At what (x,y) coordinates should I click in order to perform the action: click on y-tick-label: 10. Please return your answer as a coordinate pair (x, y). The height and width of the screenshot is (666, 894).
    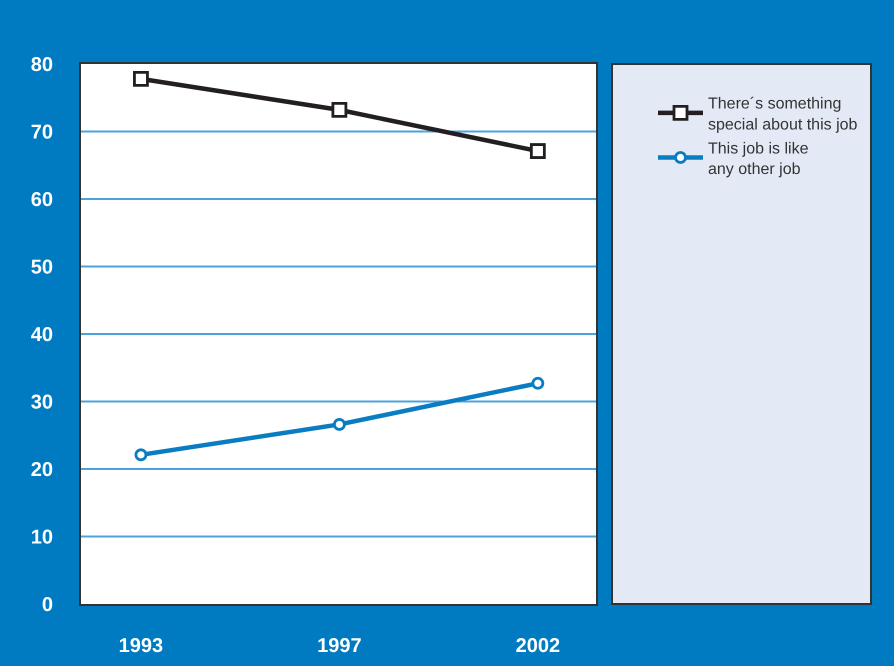
    Looking at the image, I should click on (41, 537).